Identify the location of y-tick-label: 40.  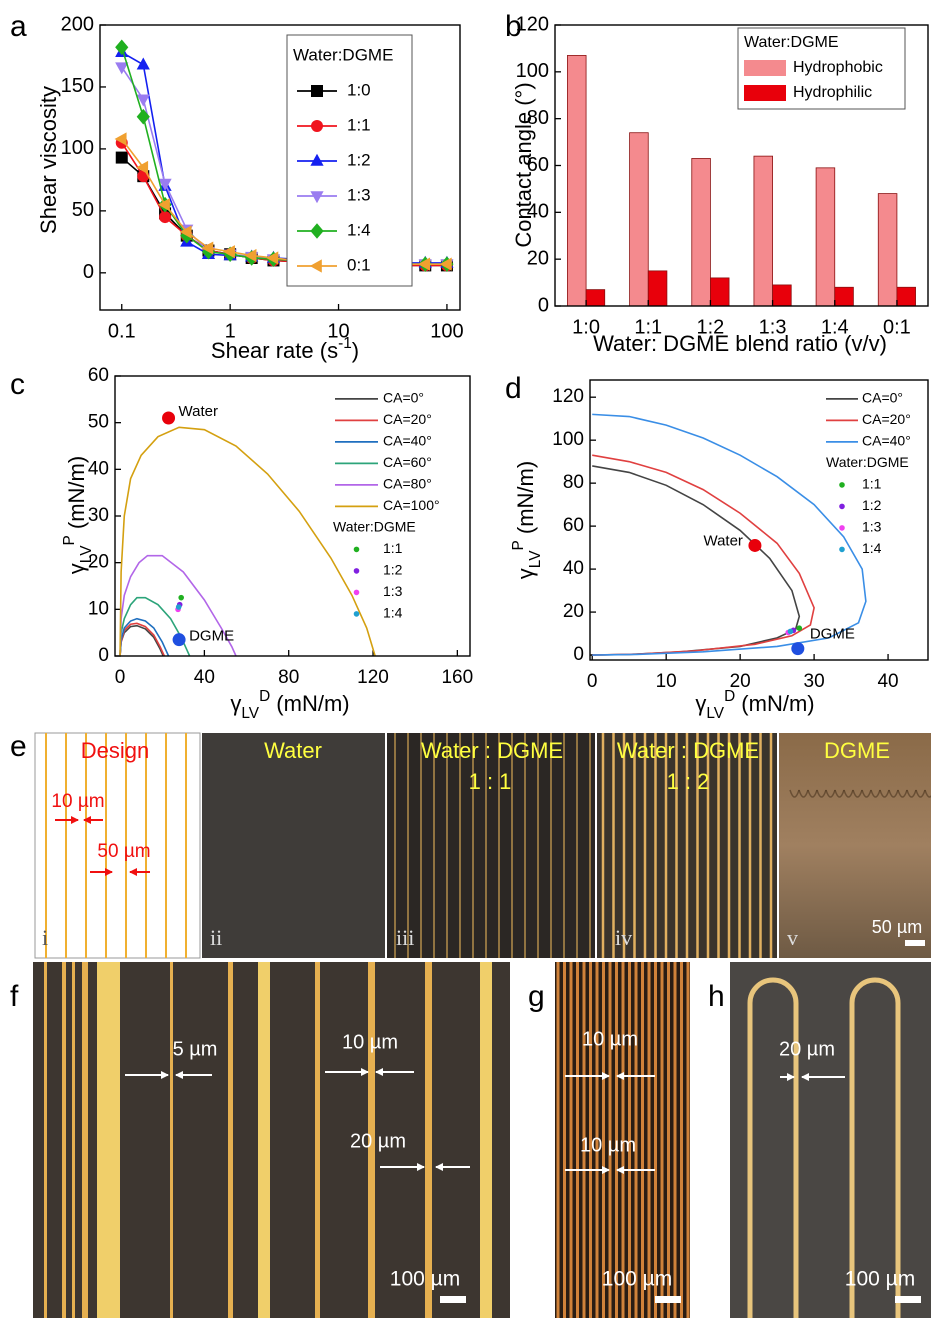
(573, 568).